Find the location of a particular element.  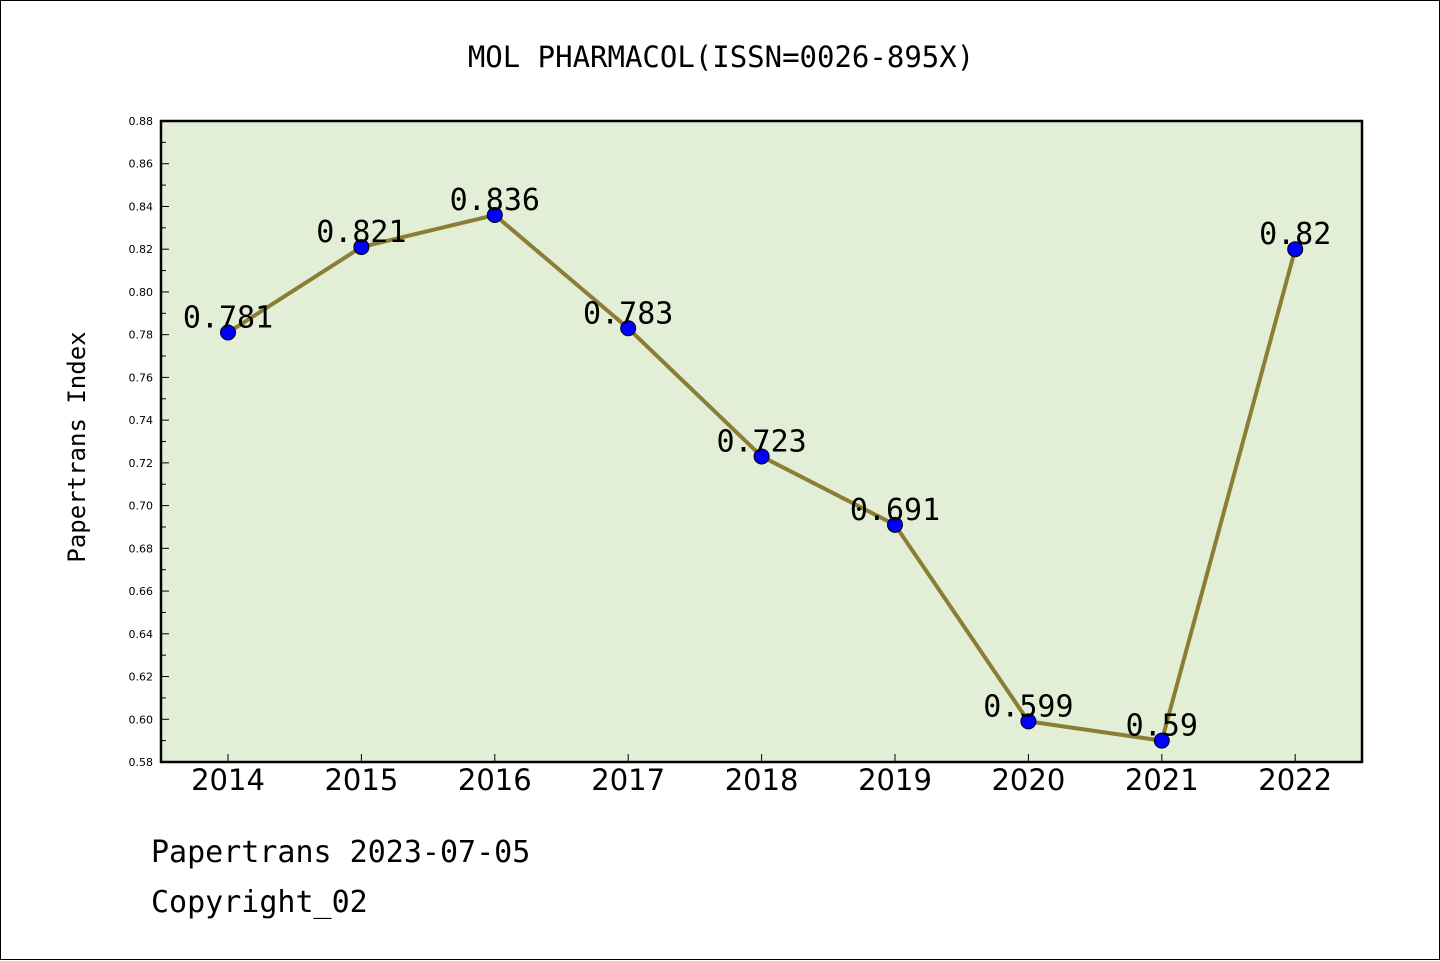

x-tick-label: 2014 is located at coordinates (228, 780).